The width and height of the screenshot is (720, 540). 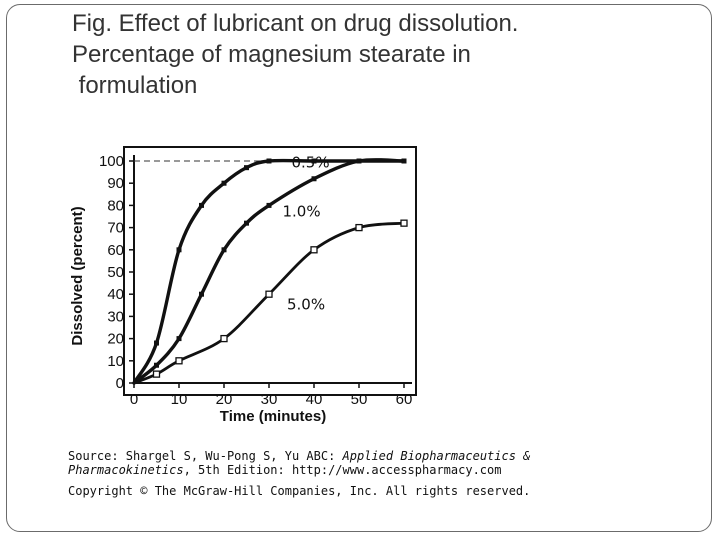 What do you see at coordinates (115, 228) in the screenshot?
I see `y-tick-label: 70` at bounding box center [115, 228].